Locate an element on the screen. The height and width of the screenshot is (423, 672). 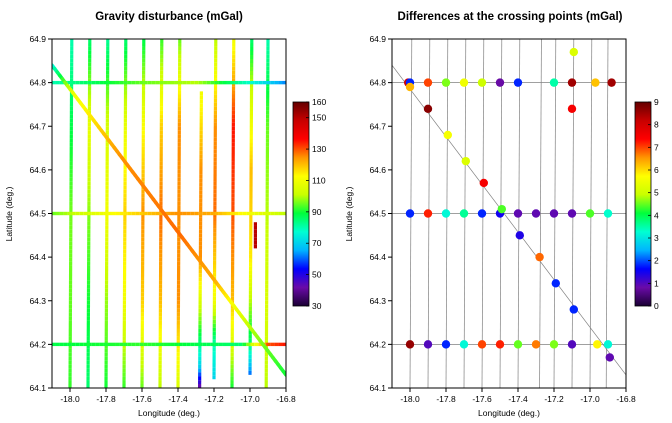
colorbar-tick-label: 0 is located at coordinates (656, 306).